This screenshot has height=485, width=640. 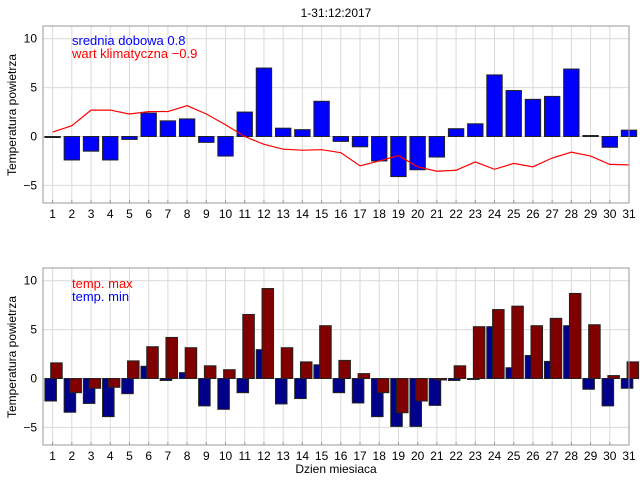 What do you see at coordinates (100, 296) in the screenshot?
I see `legend-min: temp. min` at bounding box center [100, 296].